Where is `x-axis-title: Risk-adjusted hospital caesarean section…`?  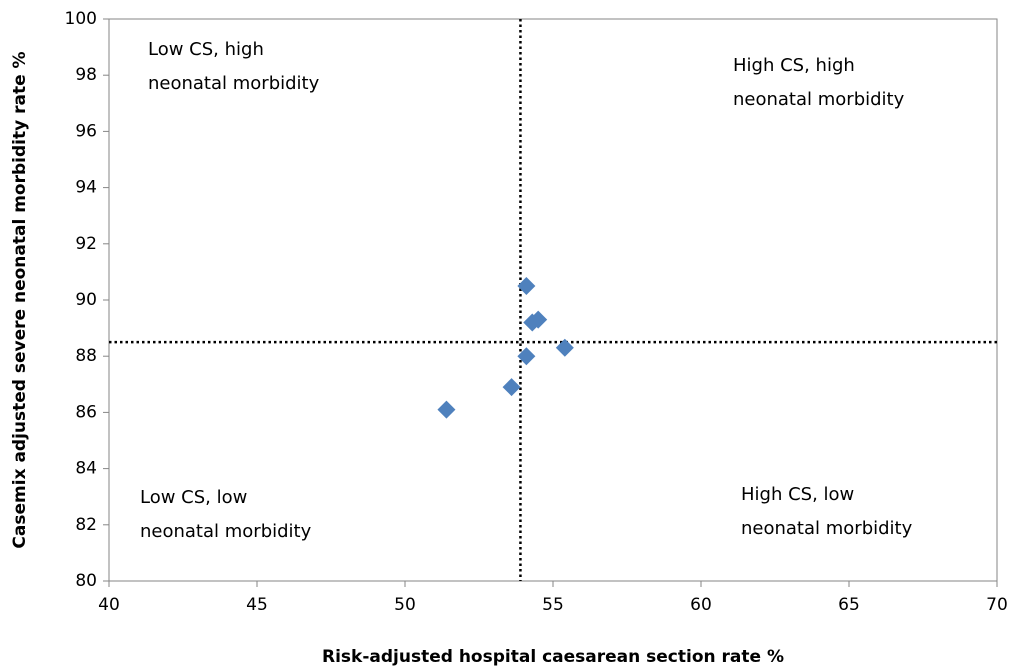 x-axis-title: Risk-adjusted hospital caesarean section… is located at coordinates (553, 657).